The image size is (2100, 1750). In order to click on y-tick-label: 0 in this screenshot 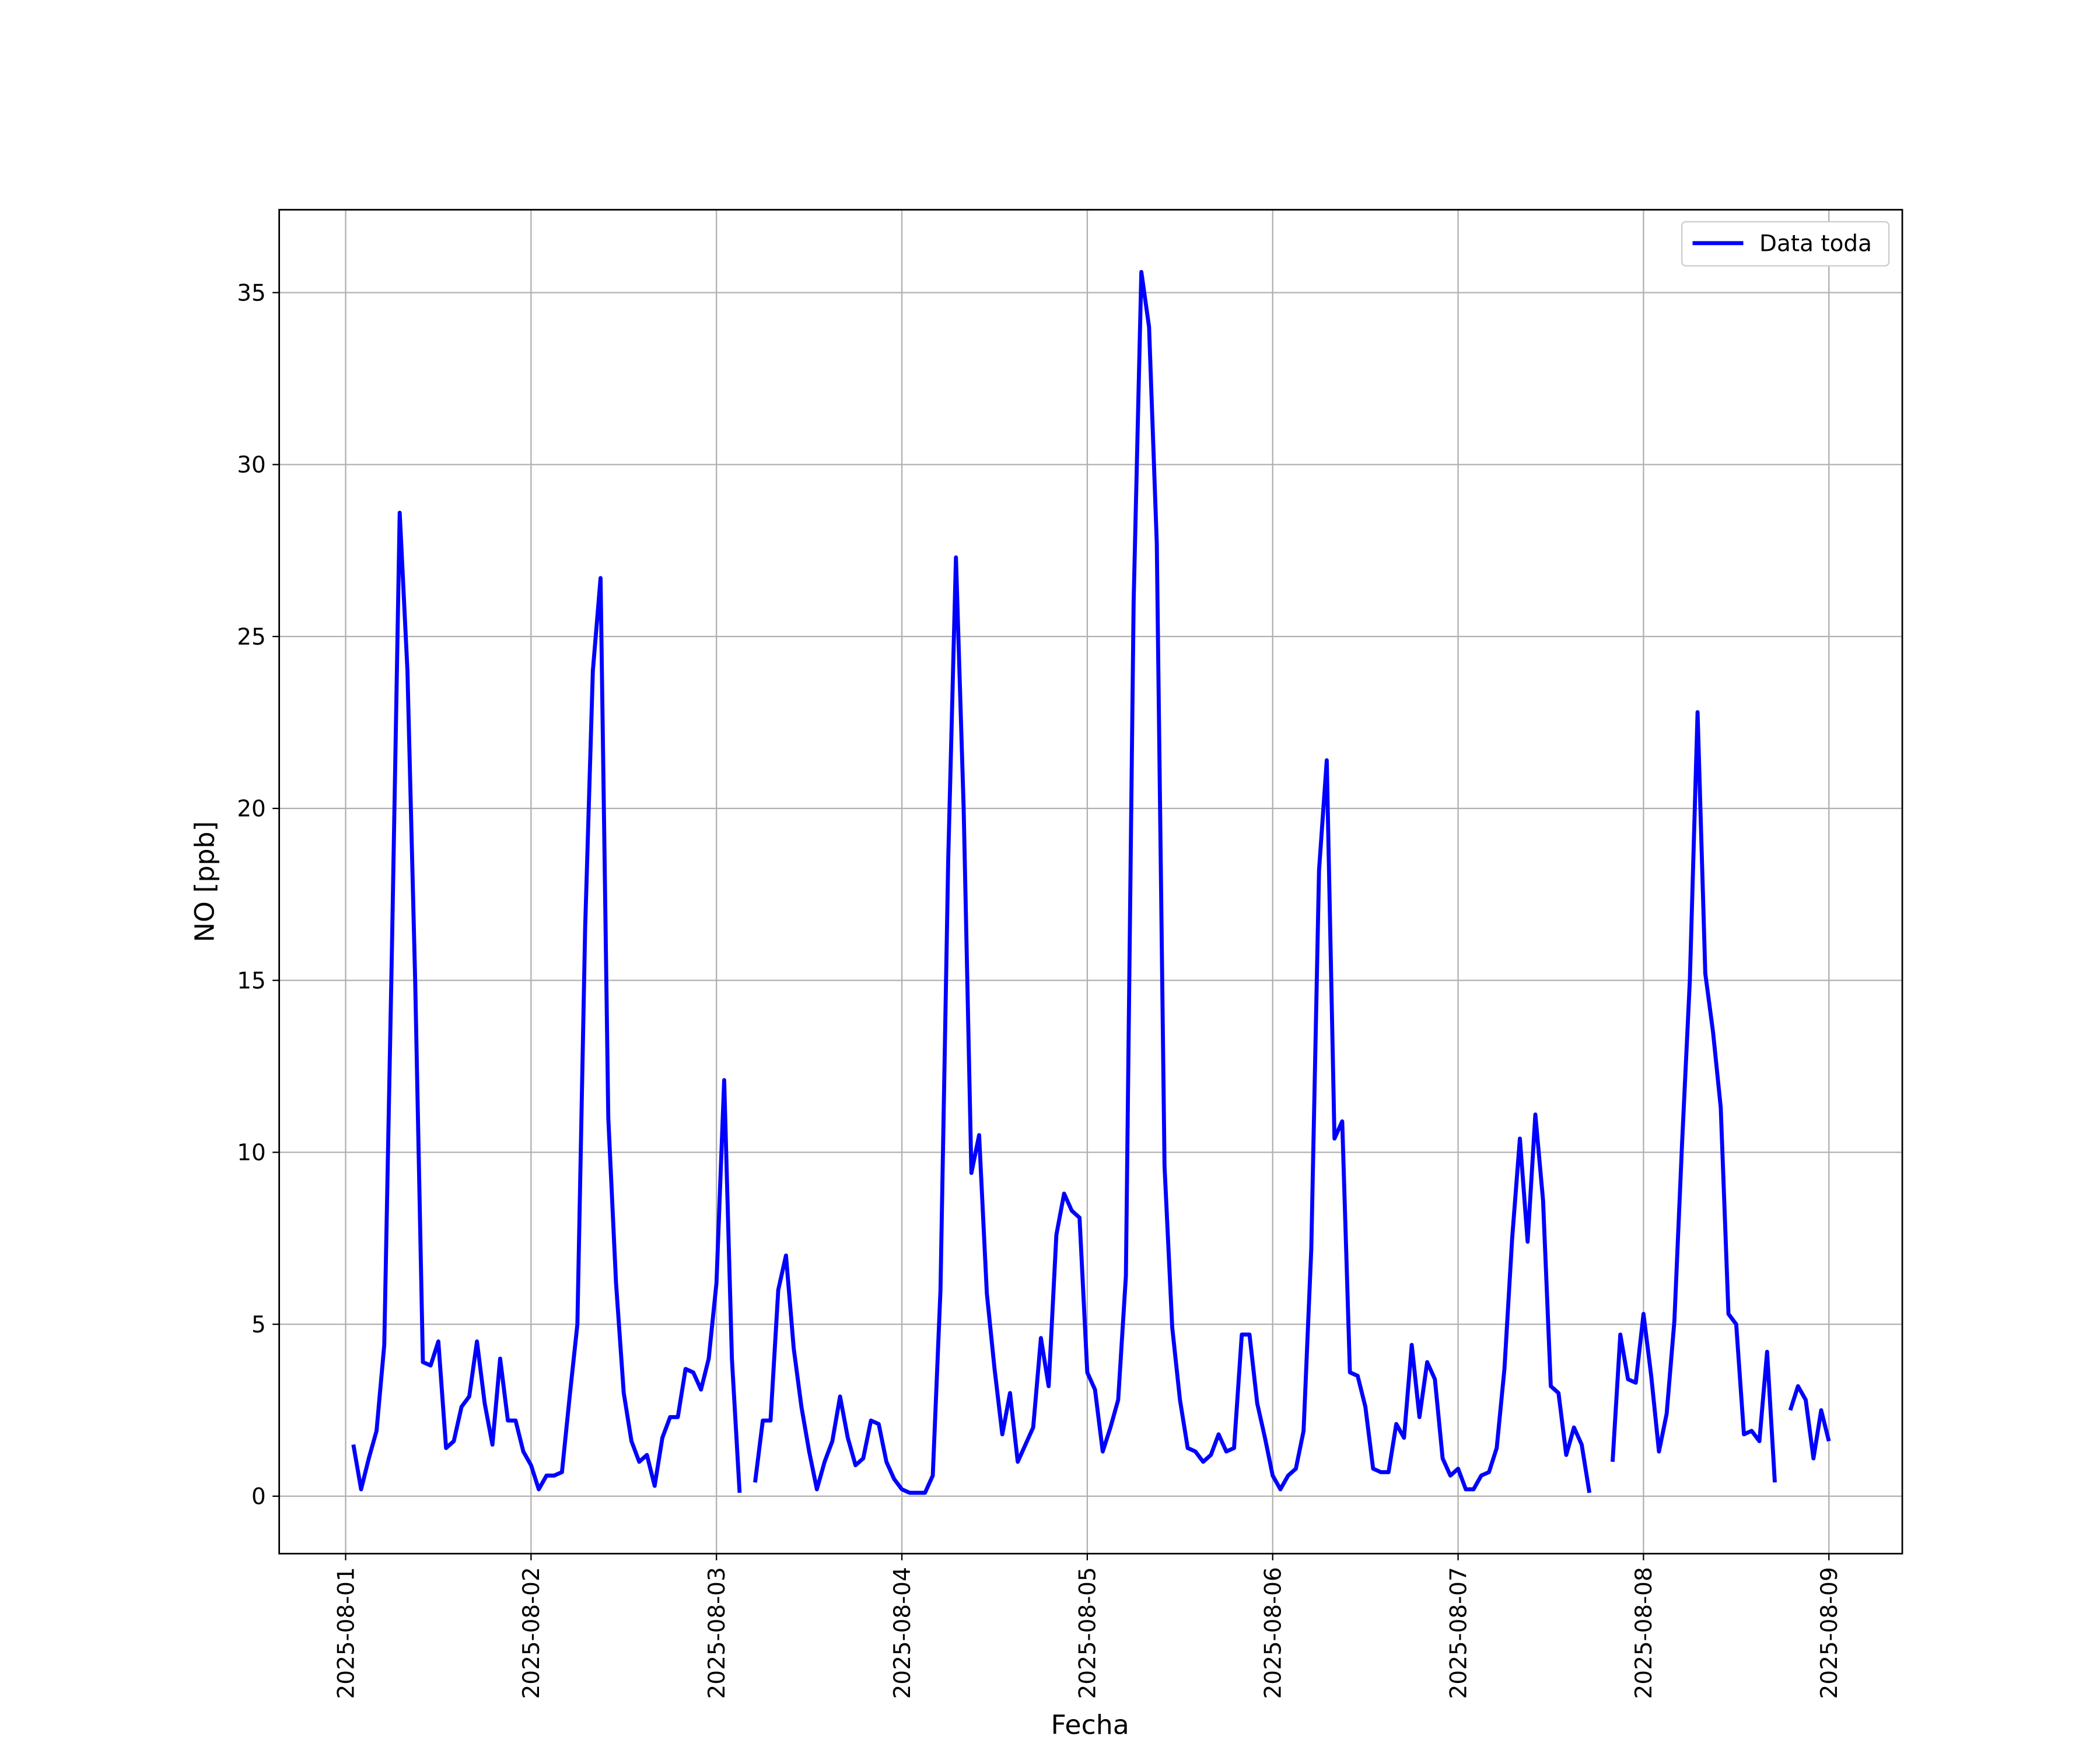, I will do `click(258, 1497)`.